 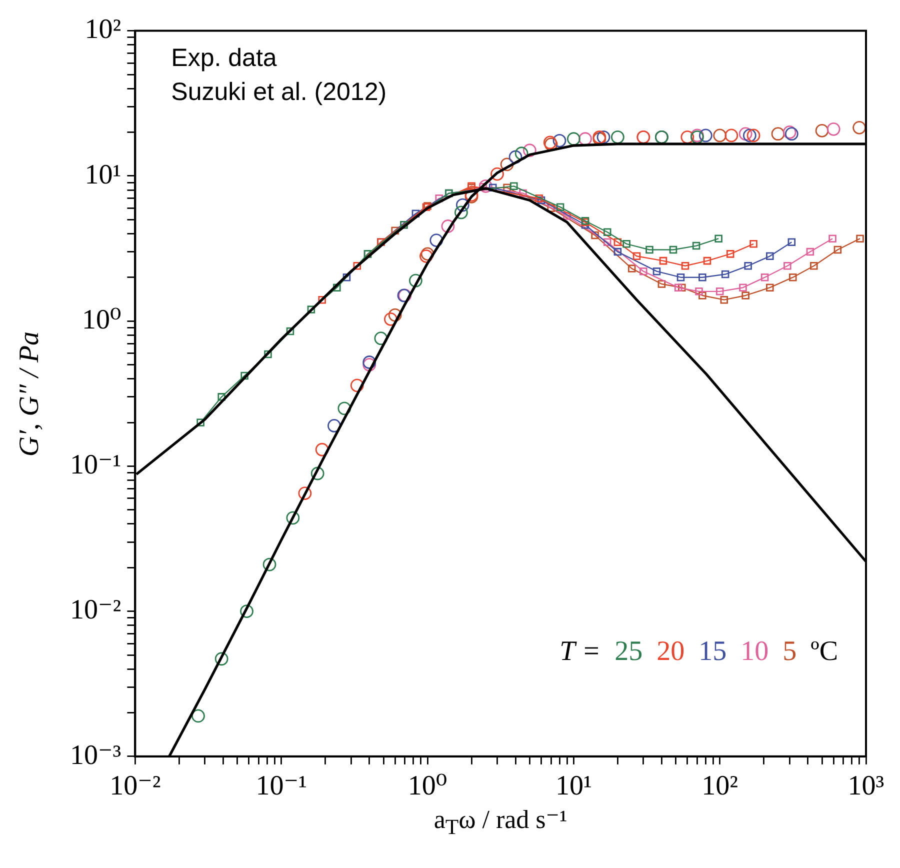 I want to click on x-tick-label: 10⁰, so click(x=428, y=786).